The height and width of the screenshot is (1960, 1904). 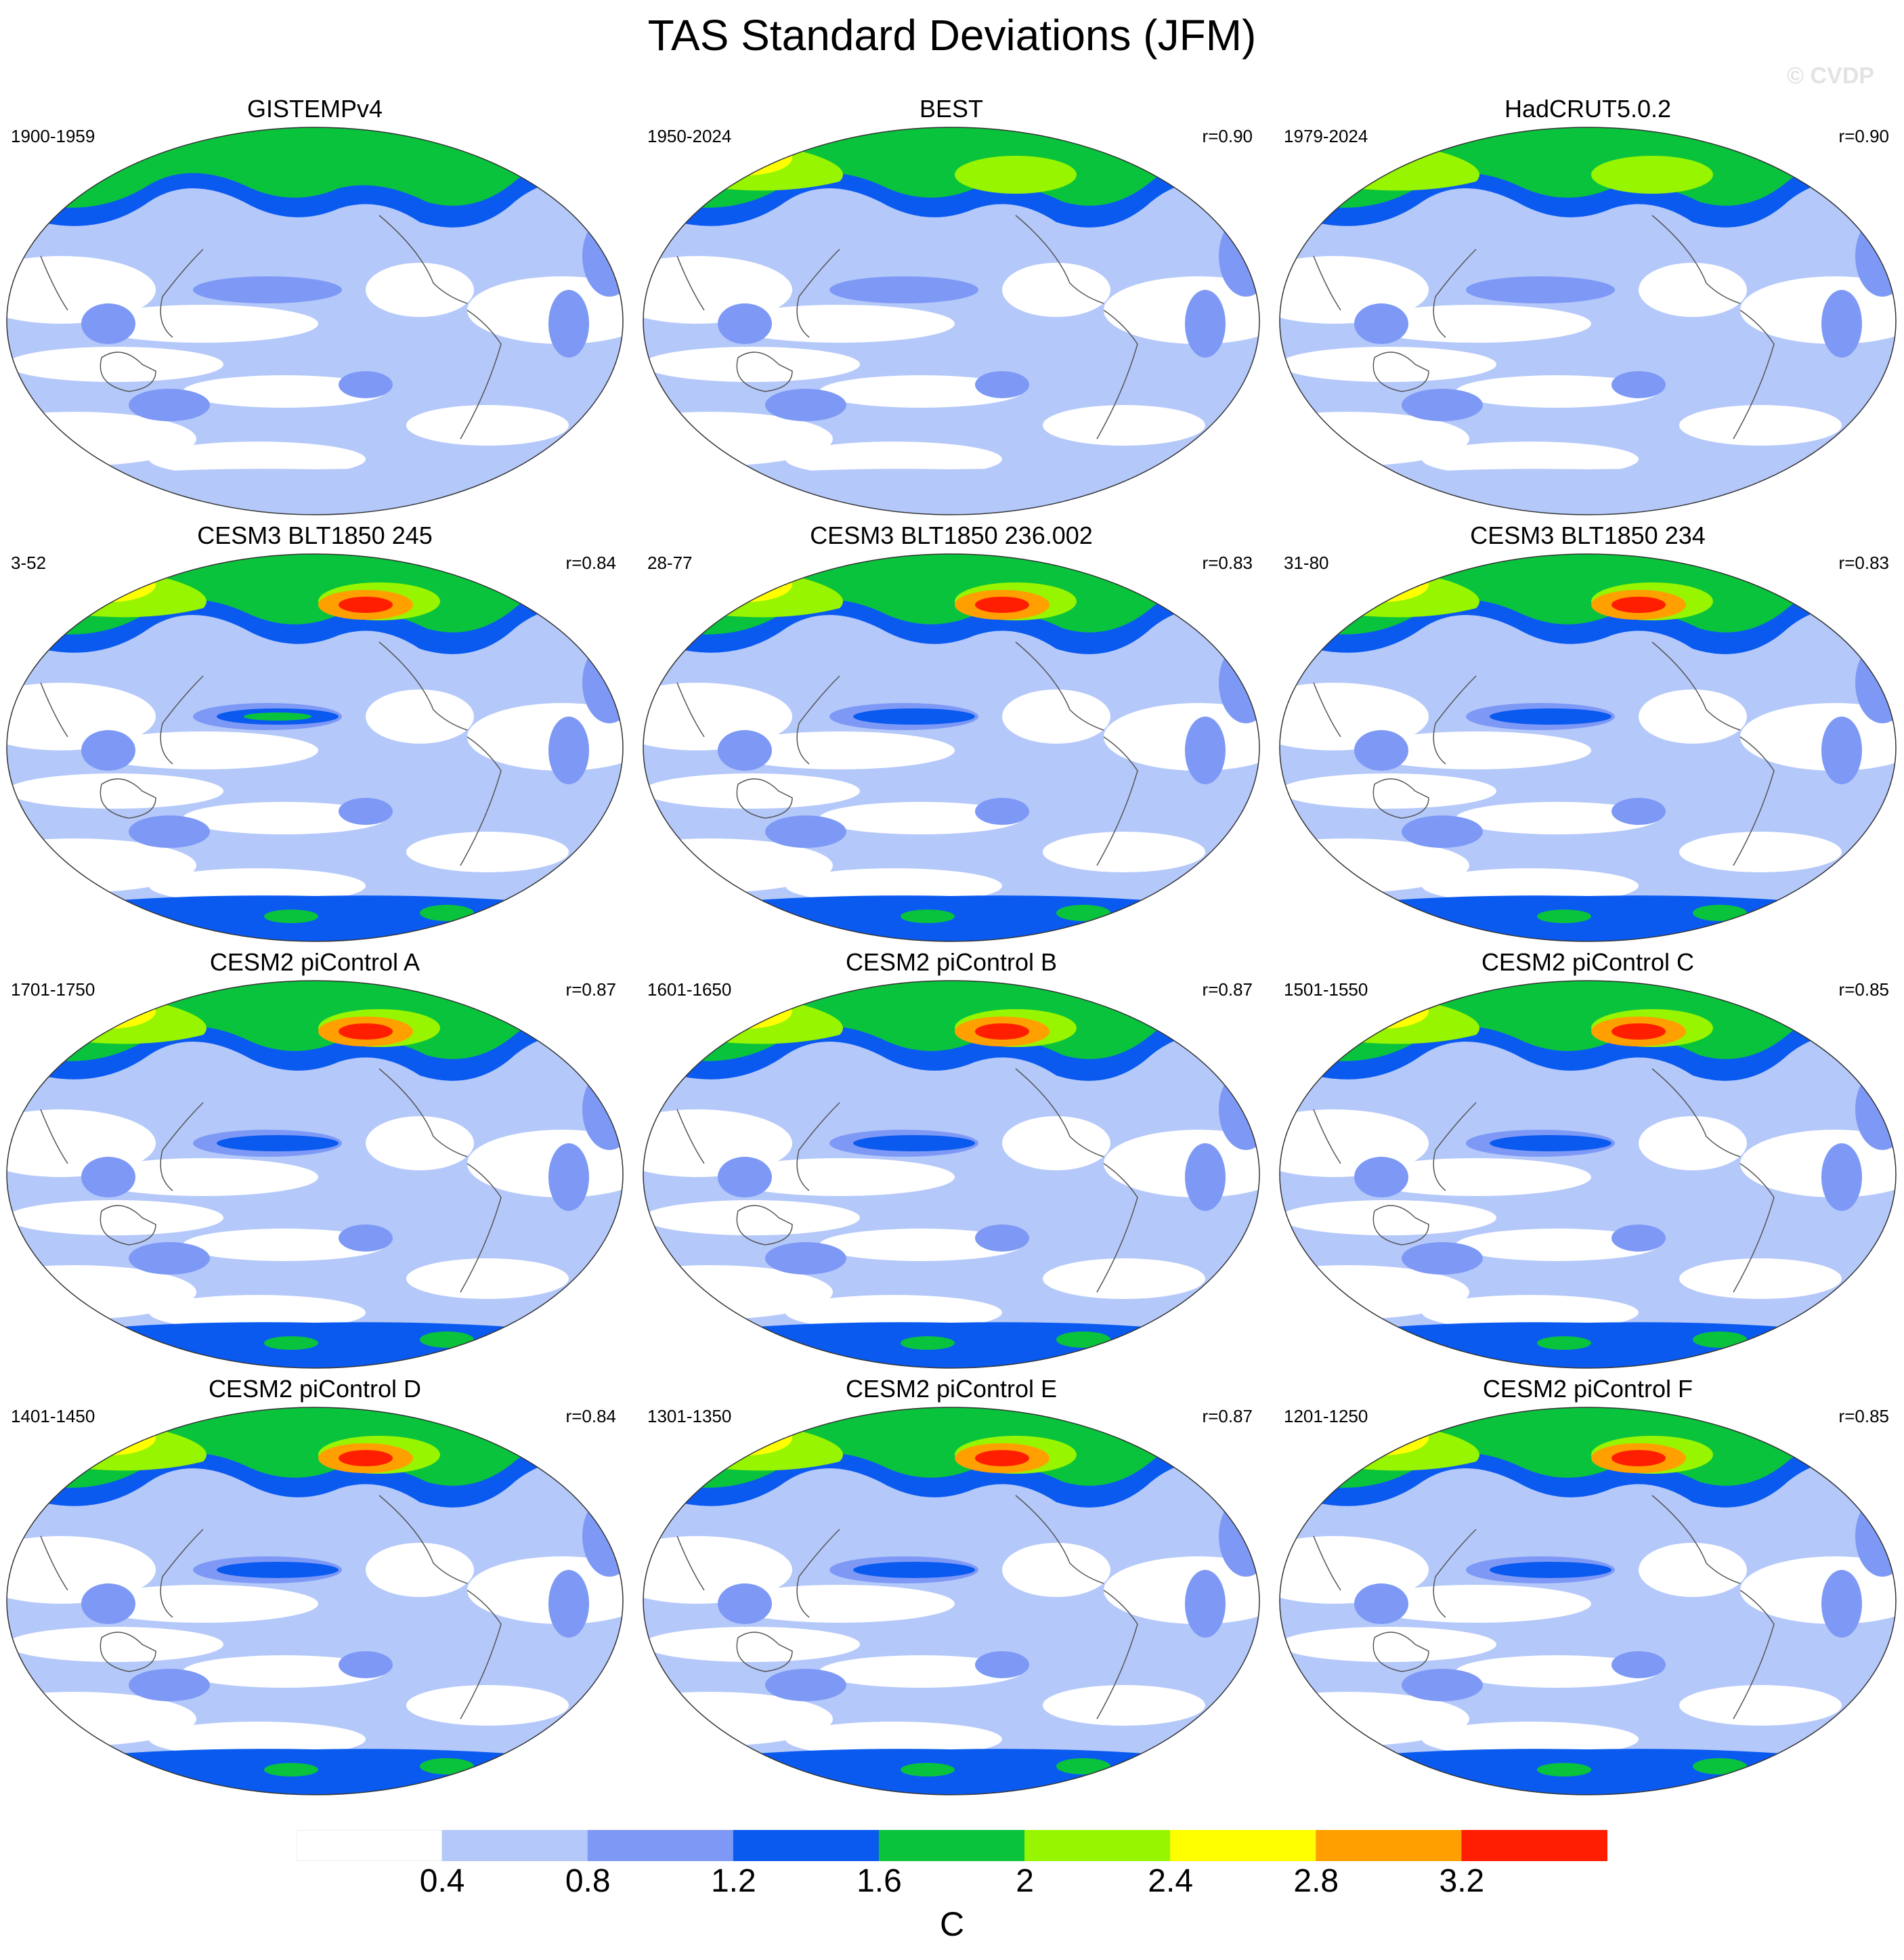 What do you see at coordinates (952, 535) in the screenshot?
I see `panel-title: CESM3 BLT1850 236.002` at bounding box center [952, 535].